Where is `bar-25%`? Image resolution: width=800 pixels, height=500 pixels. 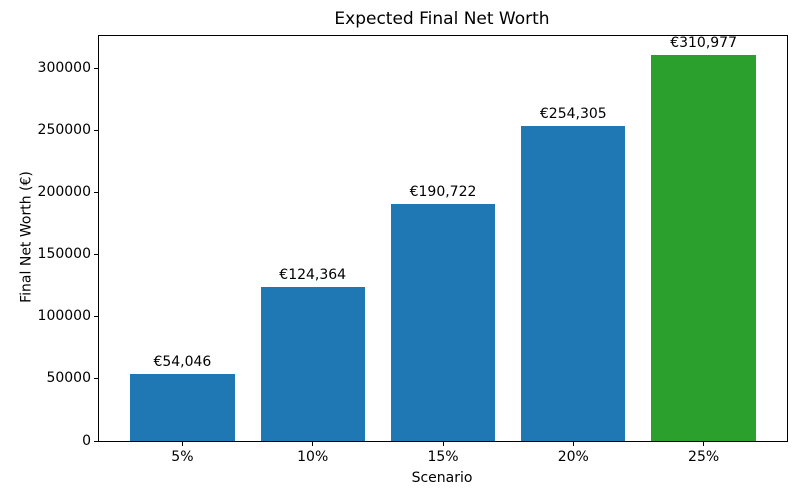
bar-25% is located at coordinates (703, 248).